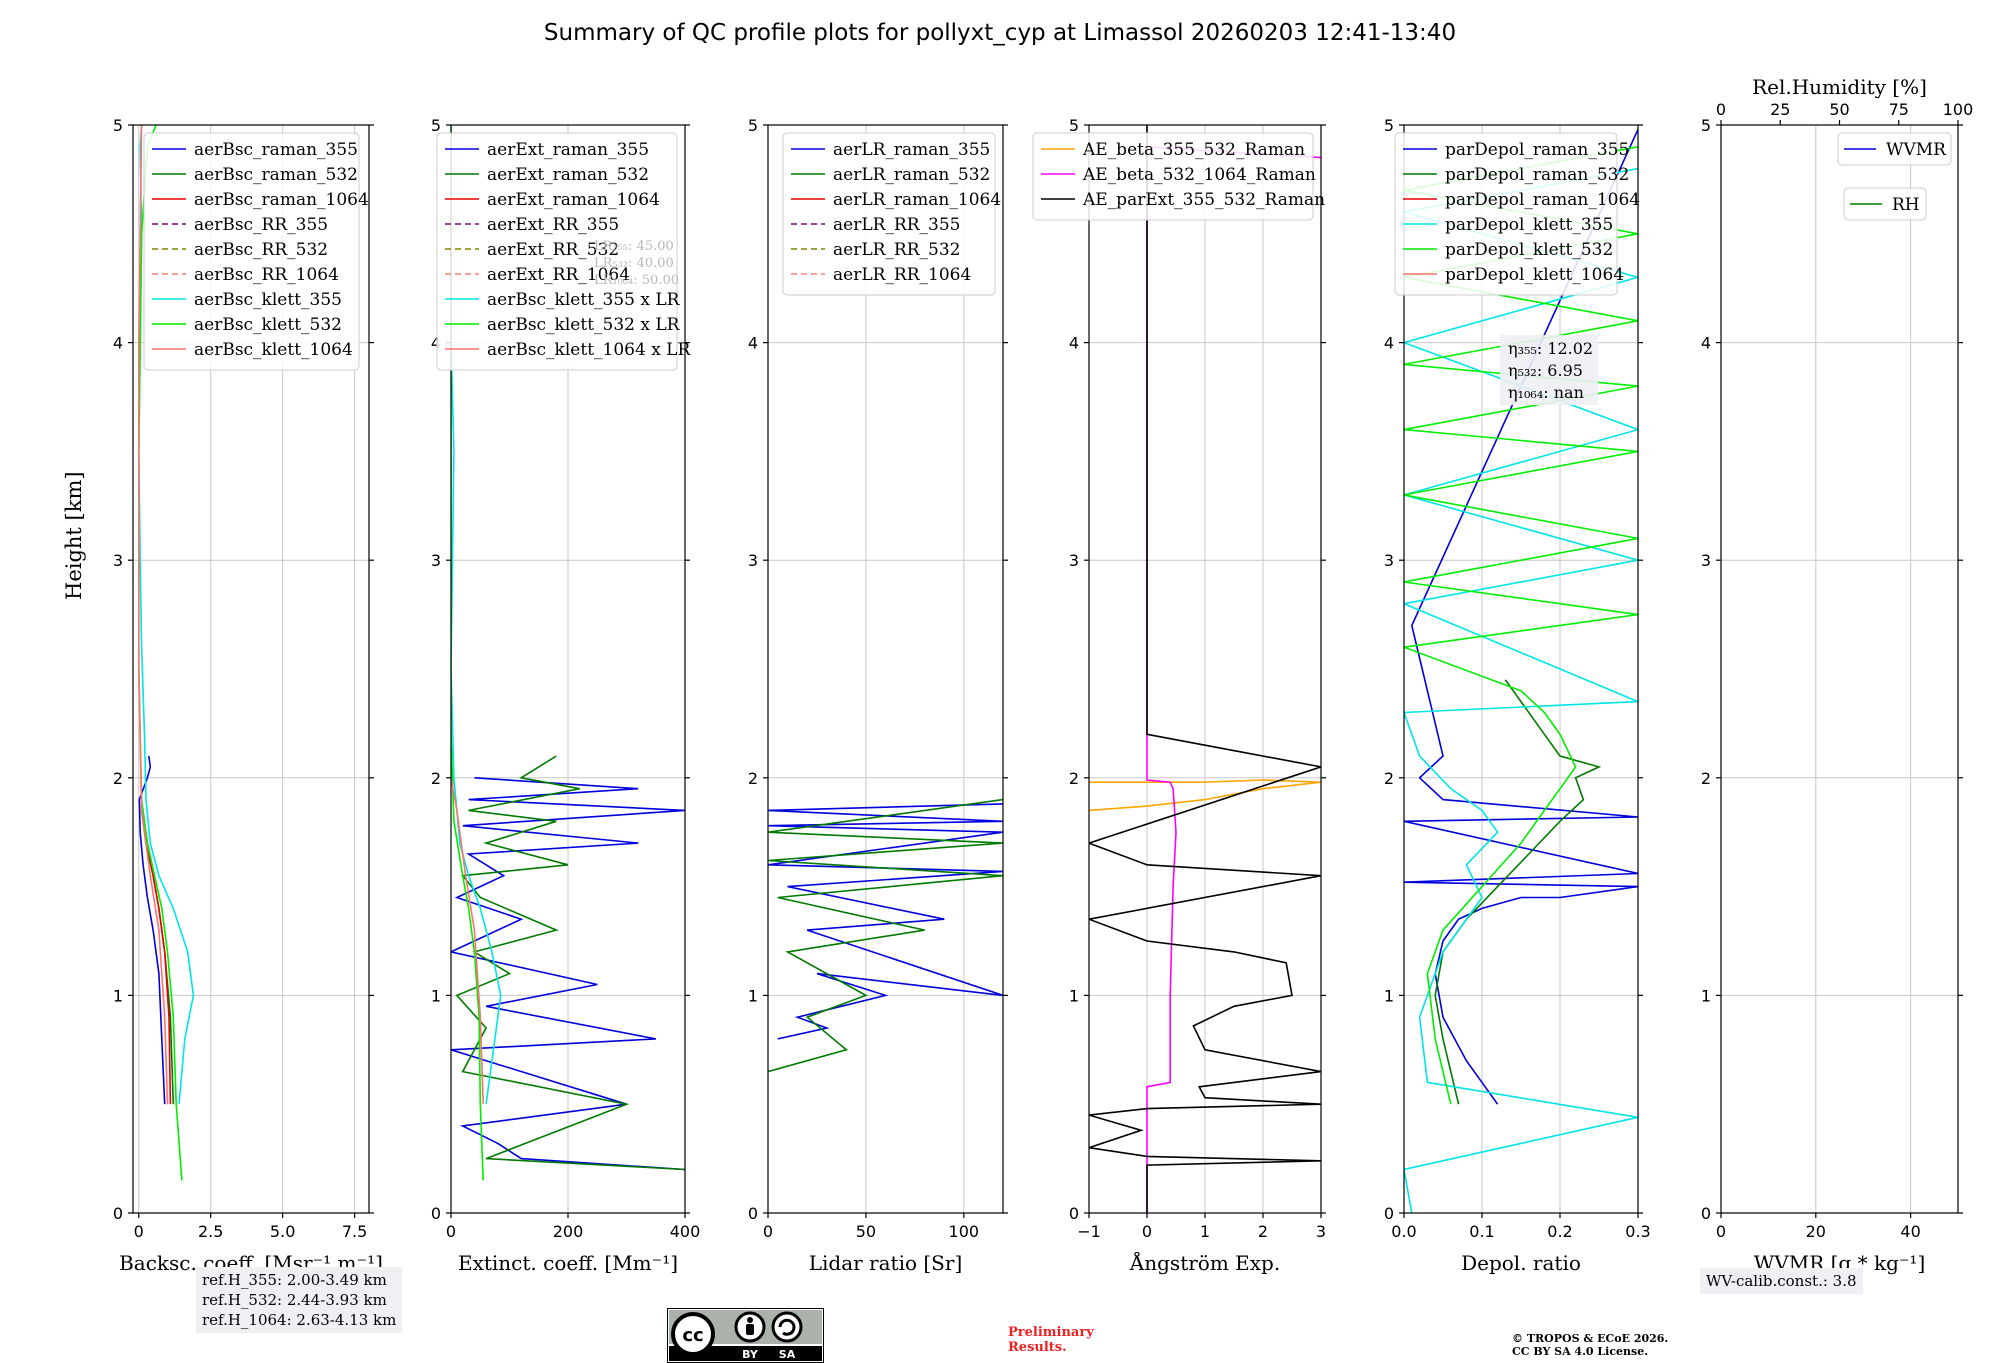 Image resolution: width=2000 pixels, height=1363 pixels. Describe the element at coordinates (911, 150) in the screenshot. I see `legend-label: aerLR_raman_355` at that location.